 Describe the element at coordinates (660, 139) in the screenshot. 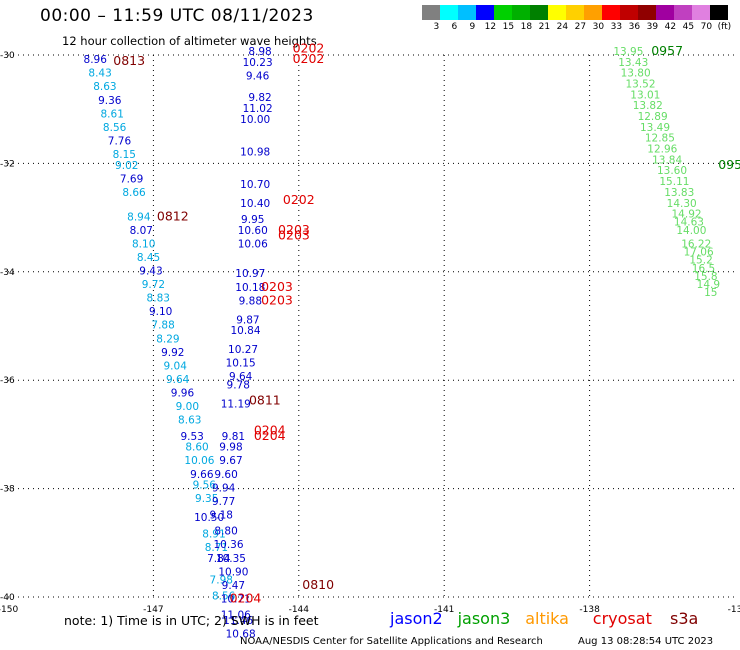

I see `swh-value: 12.85` at that location.